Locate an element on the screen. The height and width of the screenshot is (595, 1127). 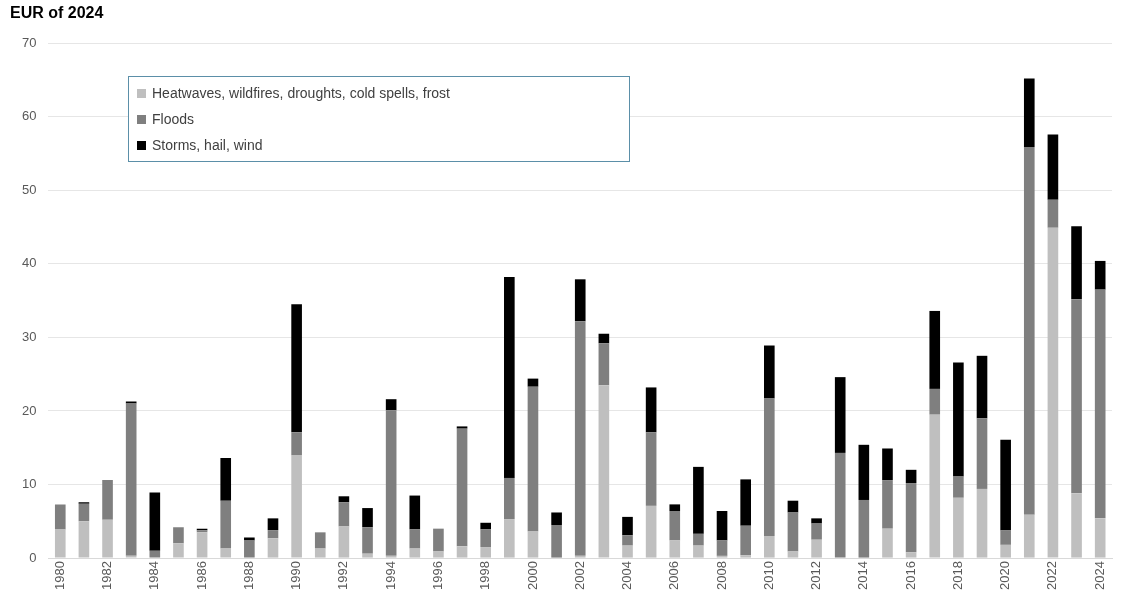
x-tick-label: 1980 is located at coordinates (59, 575).